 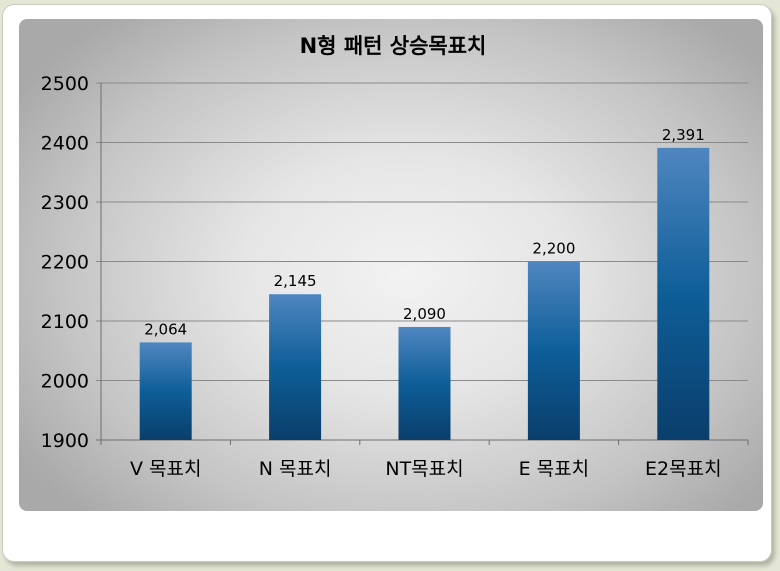 I want to click on chart-title: N형 패턴 상승목표치, so click(x=393, y=46).